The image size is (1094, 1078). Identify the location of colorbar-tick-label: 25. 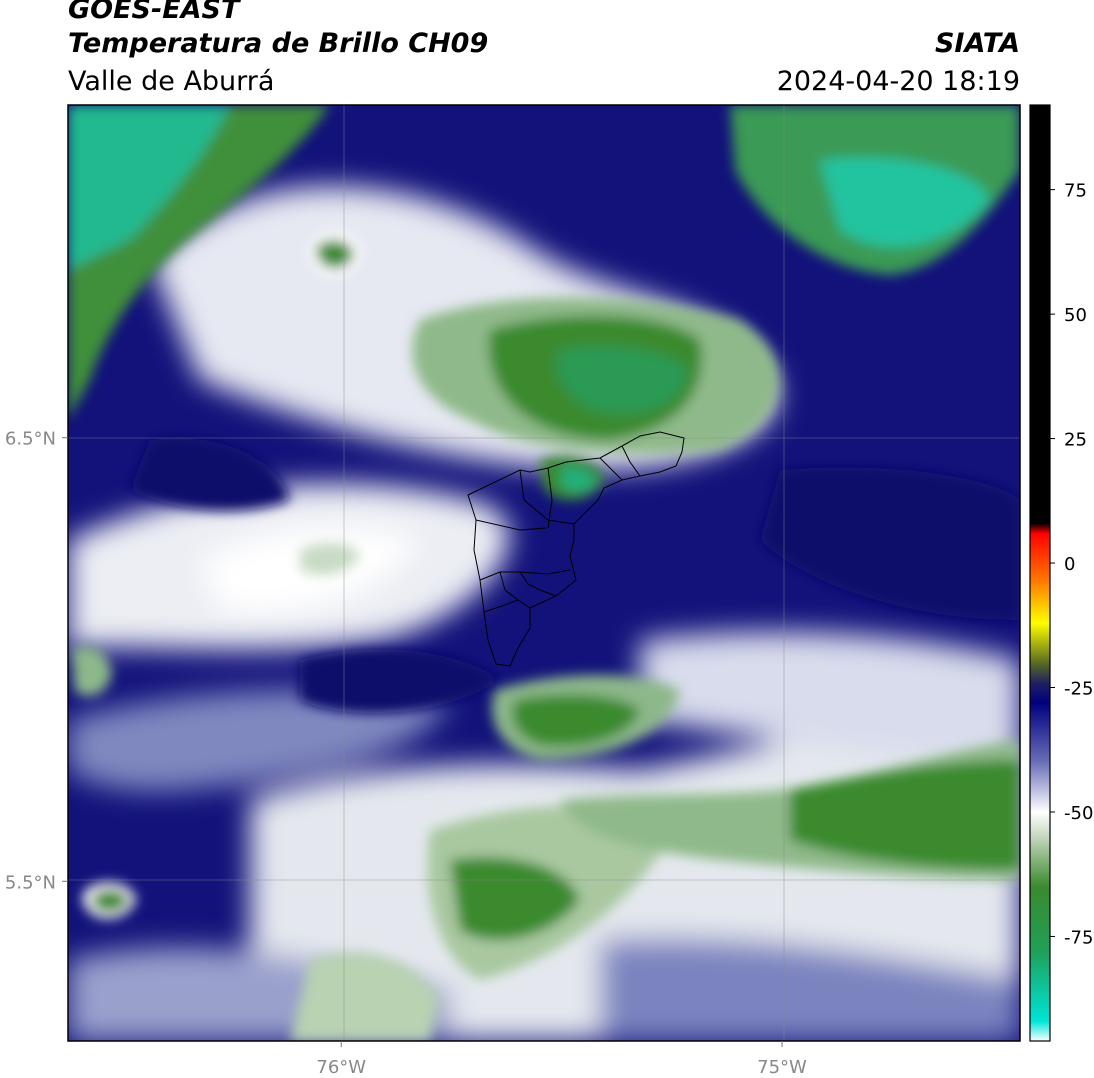
(1075, 440).